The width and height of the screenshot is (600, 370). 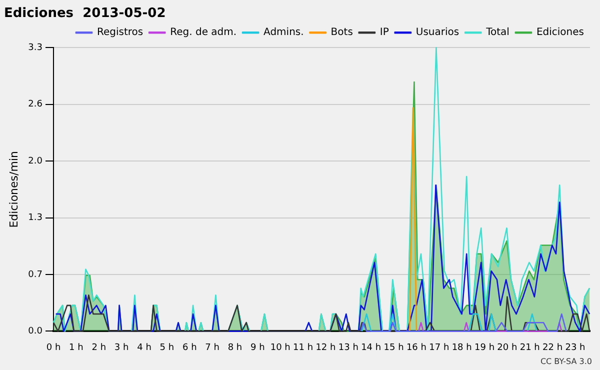 I want to click on x-tick-label: 17 h, so click(x=439, y=347).